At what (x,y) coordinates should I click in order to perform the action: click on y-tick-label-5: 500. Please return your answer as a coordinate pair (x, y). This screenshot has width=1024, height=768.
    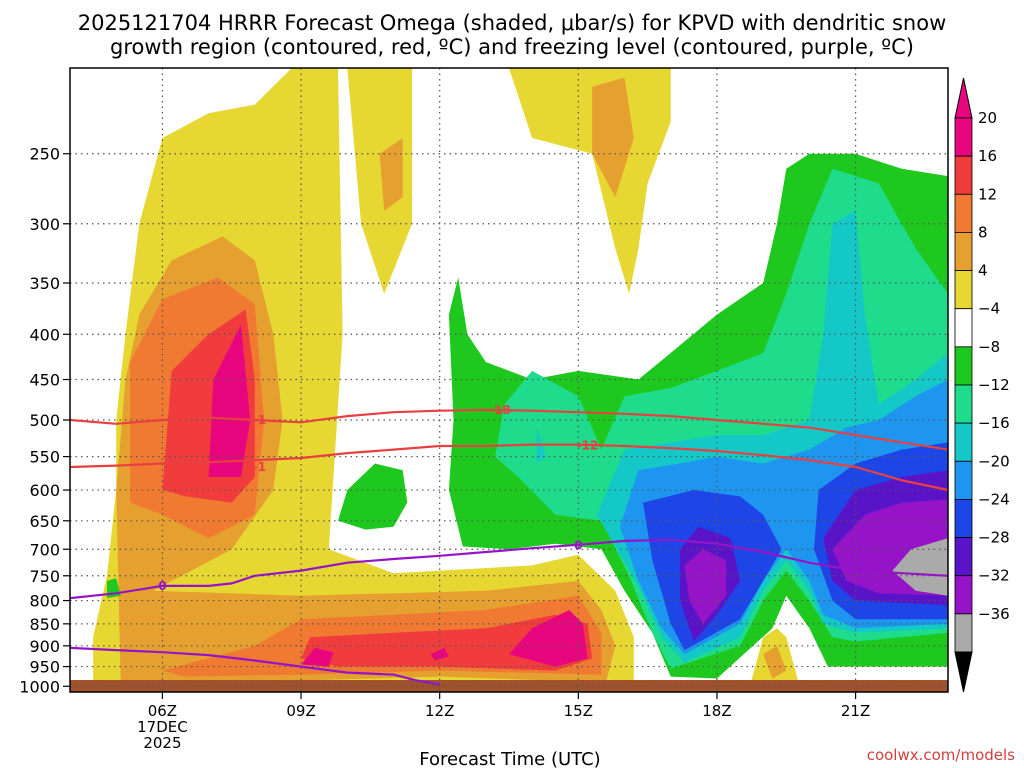
    Looking at the image, I should click on (44, 420).